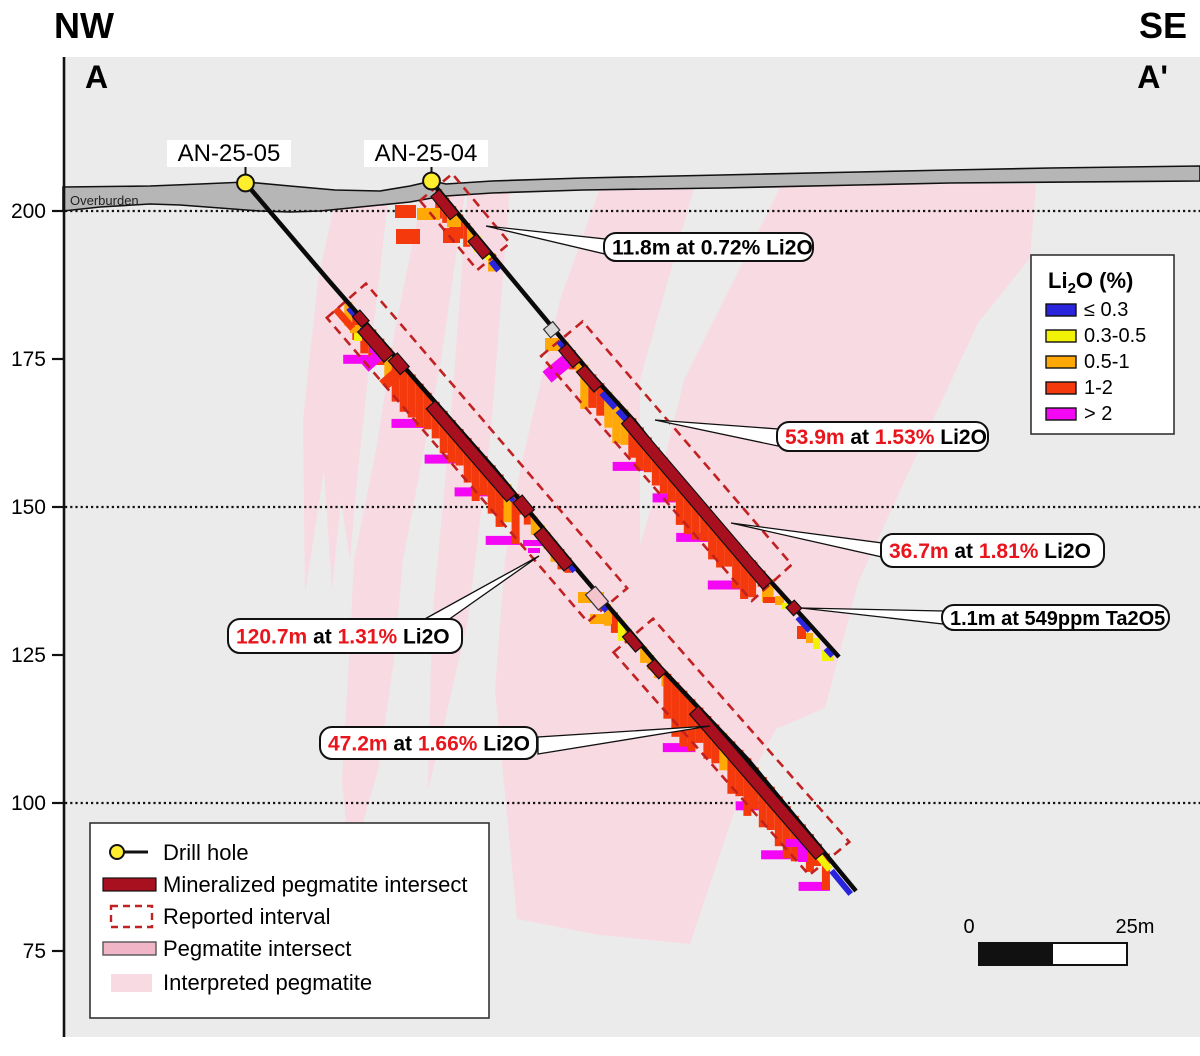 Image resolution: width=1200 pixels, height=1056 pixels. What do you see at coordinates (104, 200) in the screenshot?
I see `svg-text: Overburden` at bounding box center [104, 200].